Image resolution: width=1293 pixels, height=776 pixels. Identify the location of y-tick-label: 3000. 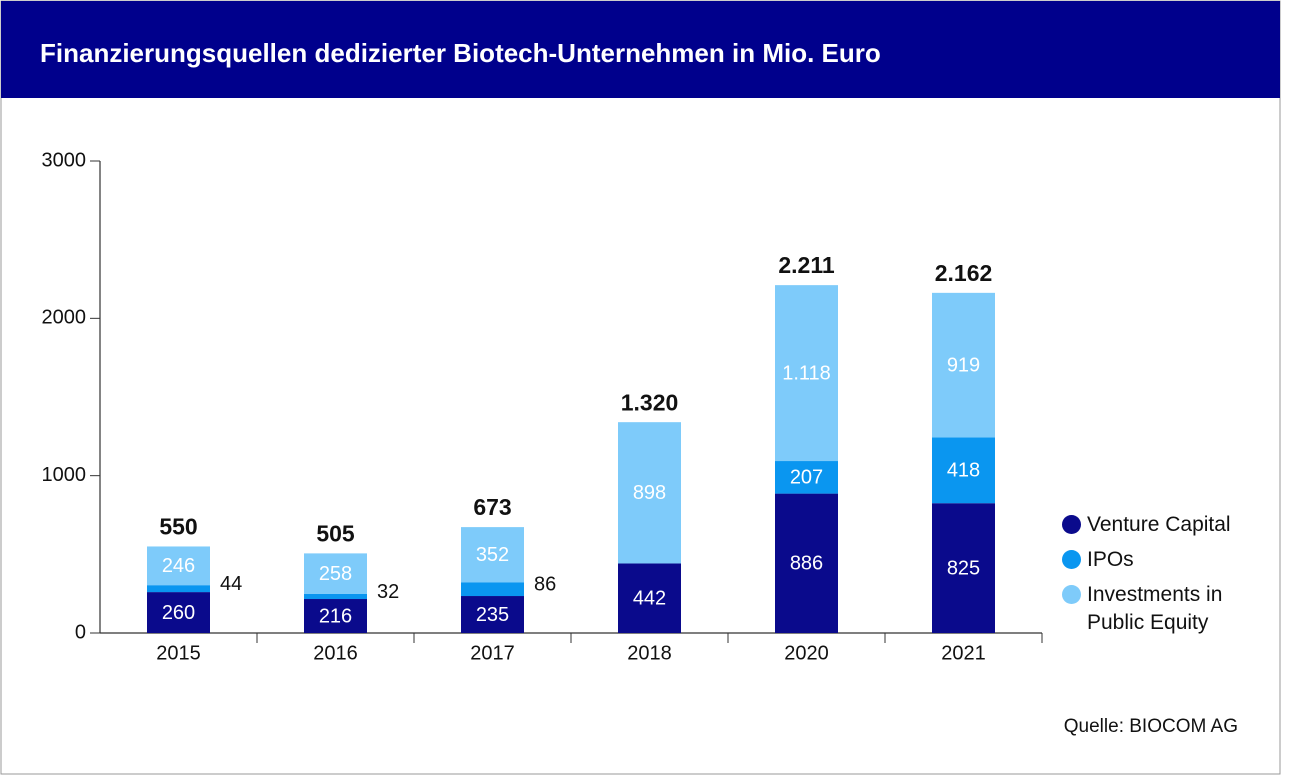
(64, 160).